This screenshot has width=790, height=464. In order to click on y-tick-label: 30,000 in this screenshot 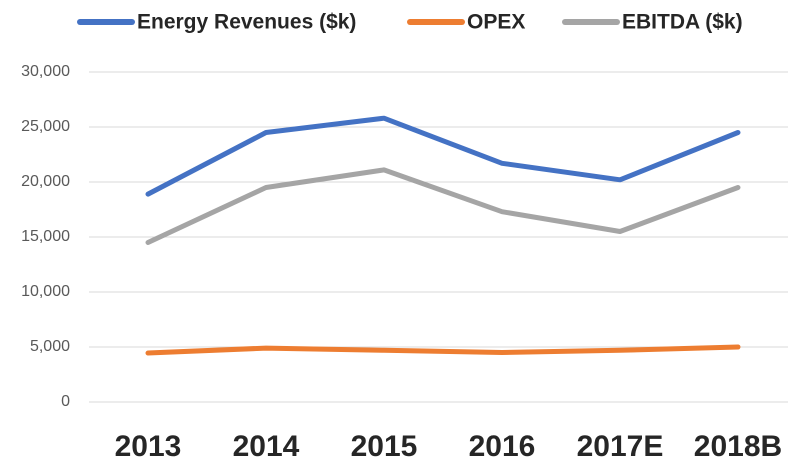, I will do `click(45, 71)`.